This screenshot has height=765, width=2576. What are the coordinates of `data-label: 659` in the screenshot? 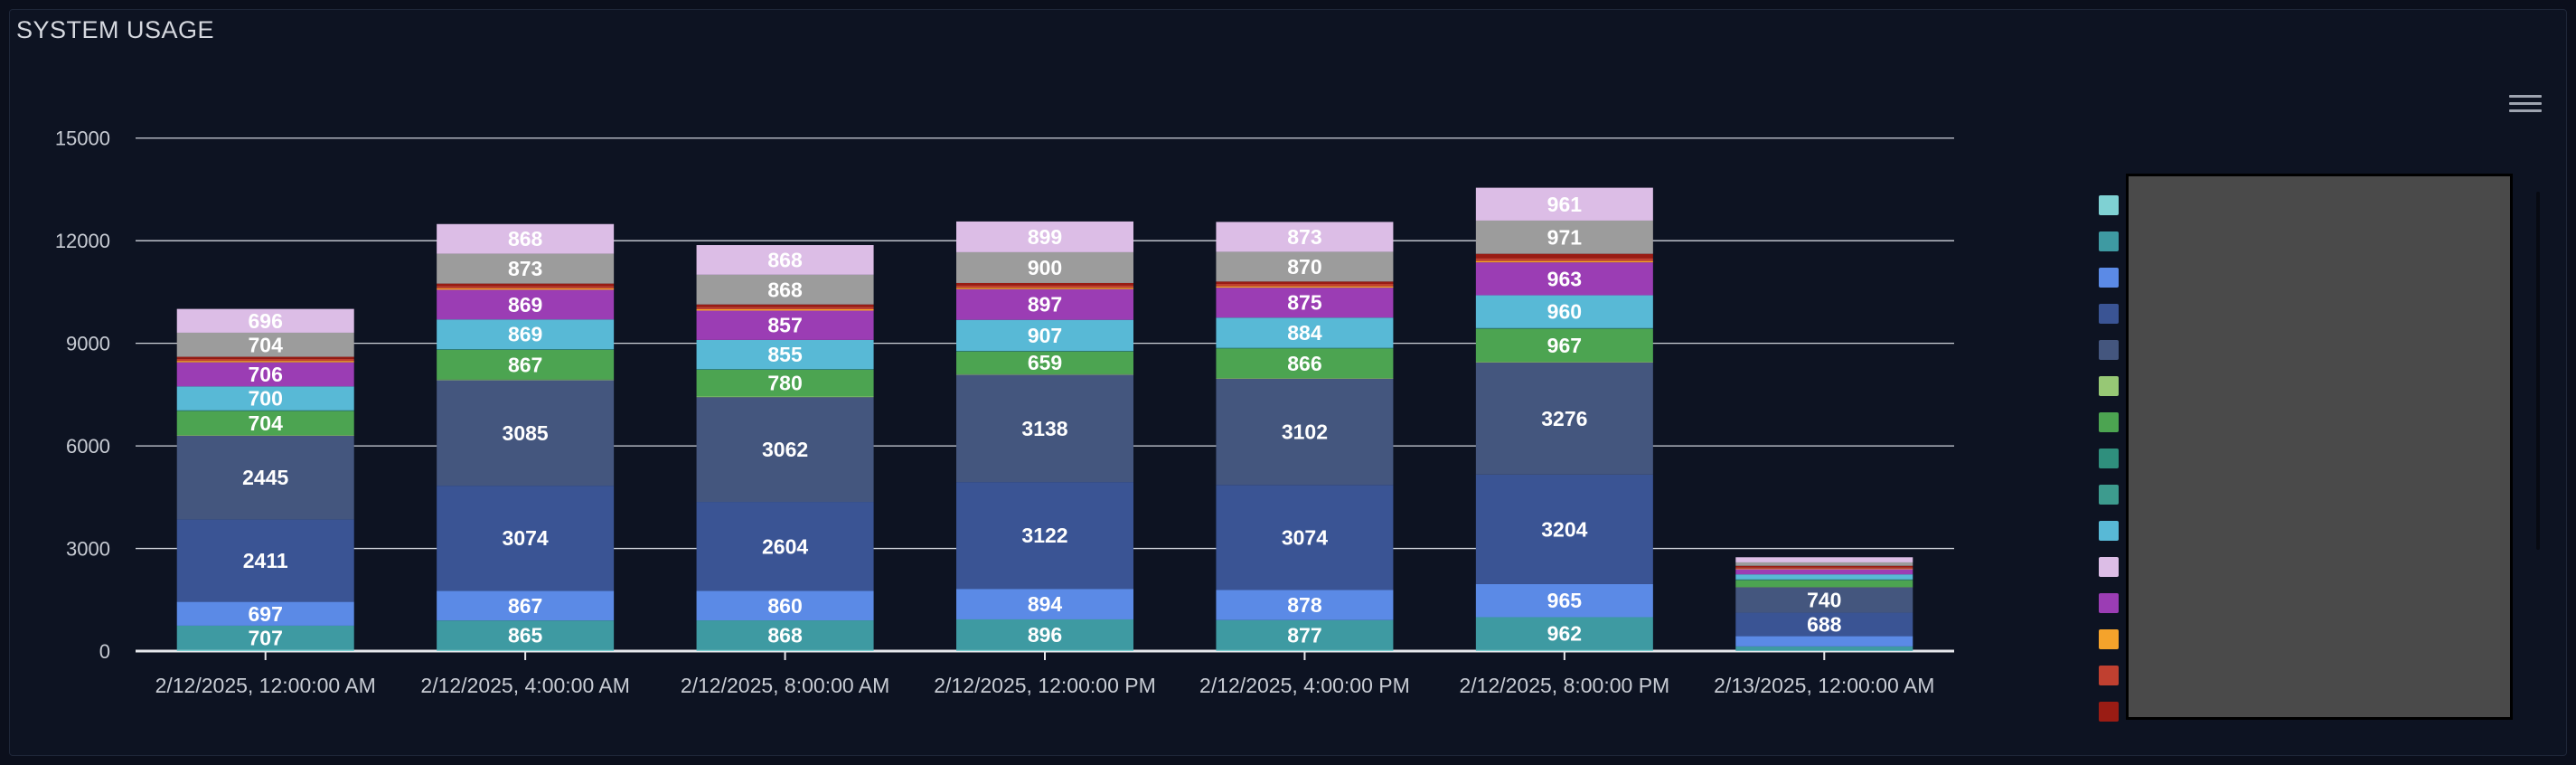 It's located at (1045, 363).